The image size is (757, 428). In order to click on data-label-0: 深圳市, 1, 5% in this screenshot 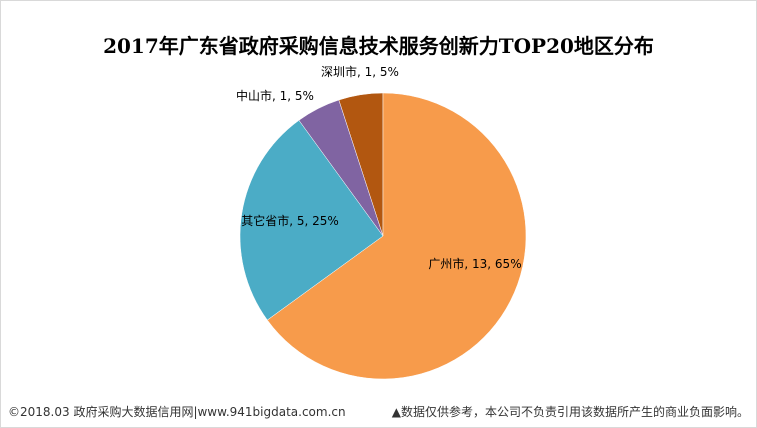, I will do `click(360, 71)`.